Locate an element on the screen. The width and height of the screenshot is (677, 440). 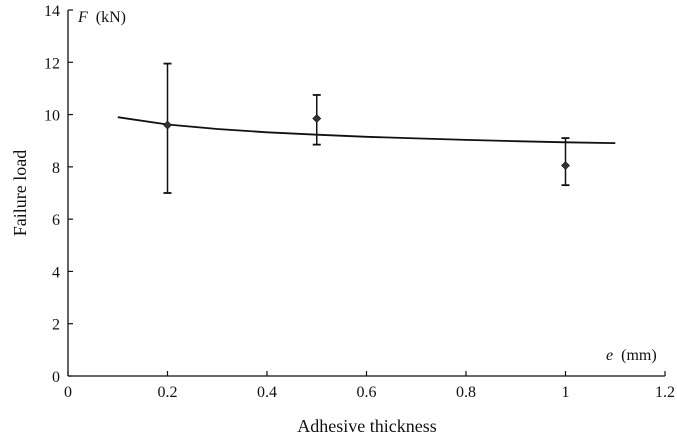
x-tick-label: 1.2 is located at coordinates (665, 392).